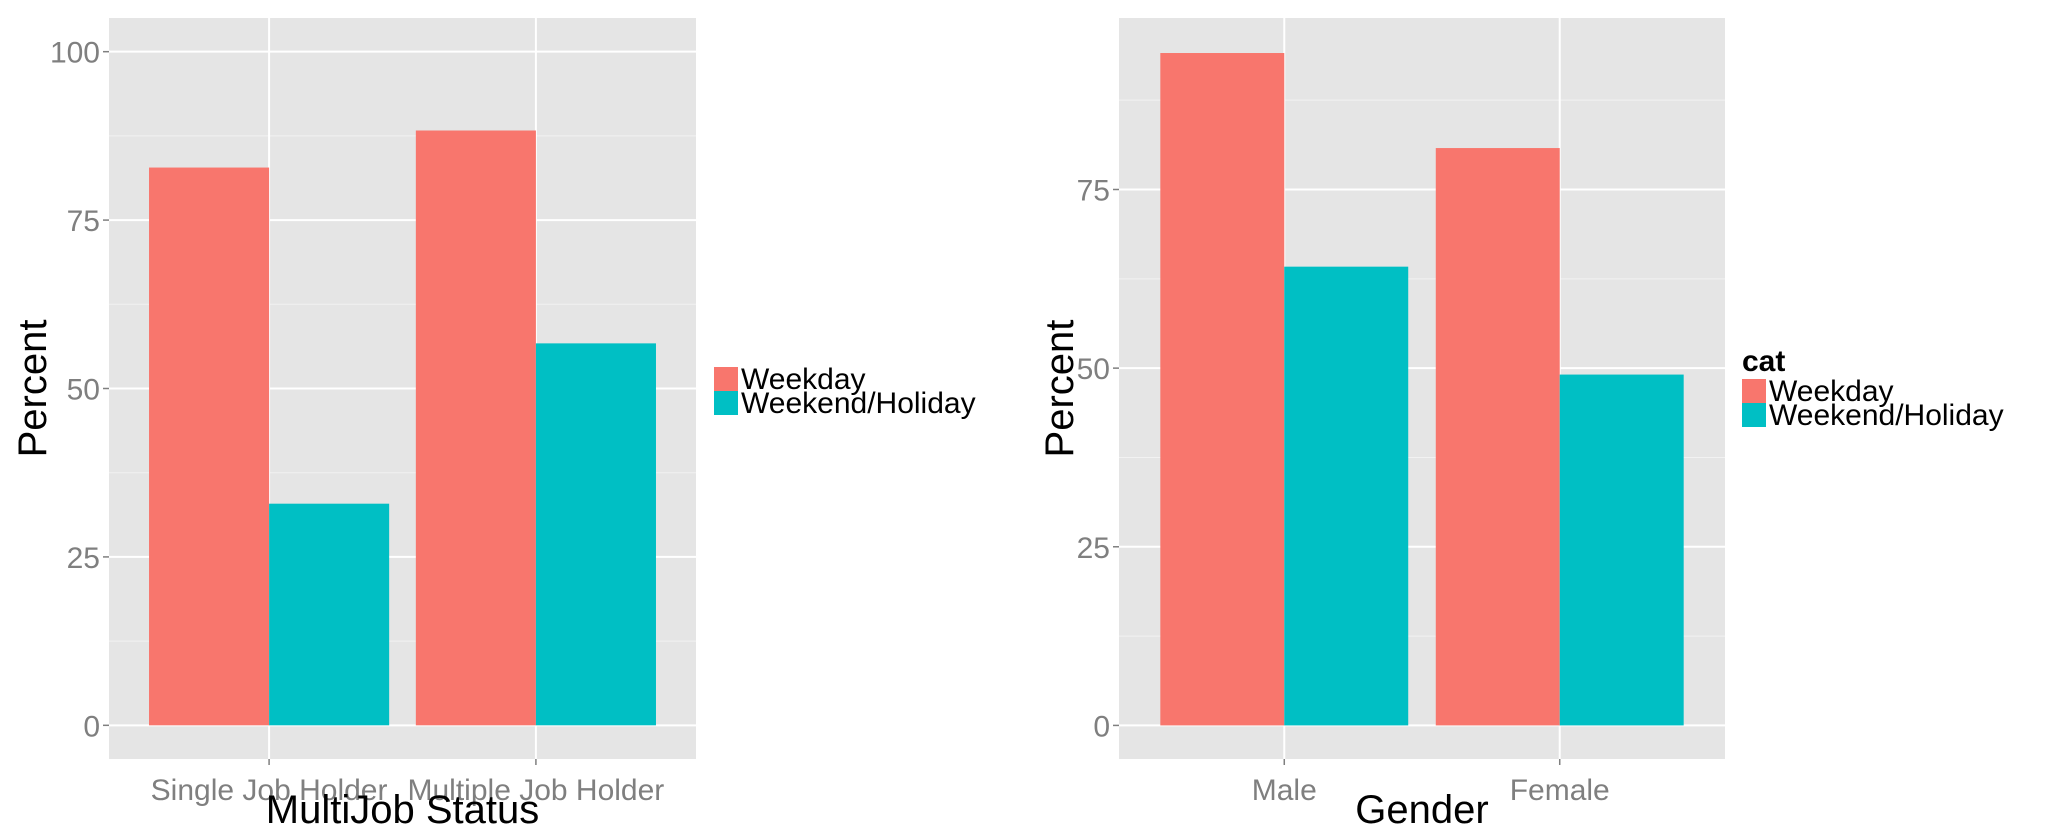 Image resolution: width=2048 pixels, height=835 pixels. What do you see at coordinates (209, 446) in the screenshot?
I see `bar-weekday-single-job-holder` at bounding box center [209, 446].